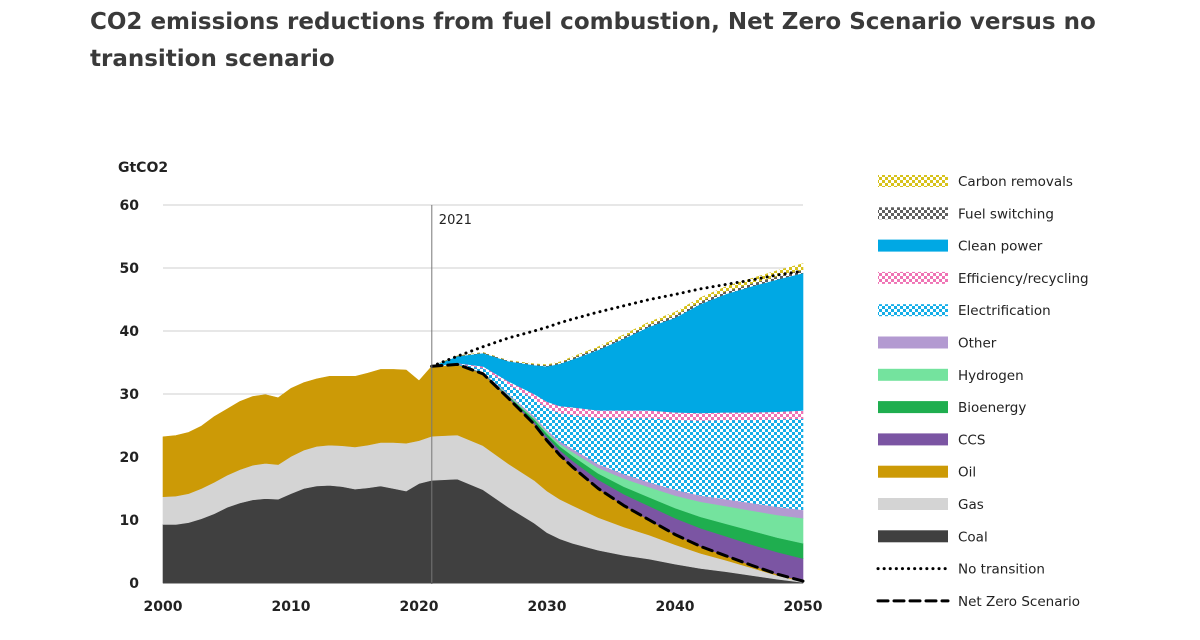 The image size is (1200, 640). Describe the element at coordinates (1006, 214) in the screenshot. I see `legend-label-fuel-switching: Fuel switching` at that location.